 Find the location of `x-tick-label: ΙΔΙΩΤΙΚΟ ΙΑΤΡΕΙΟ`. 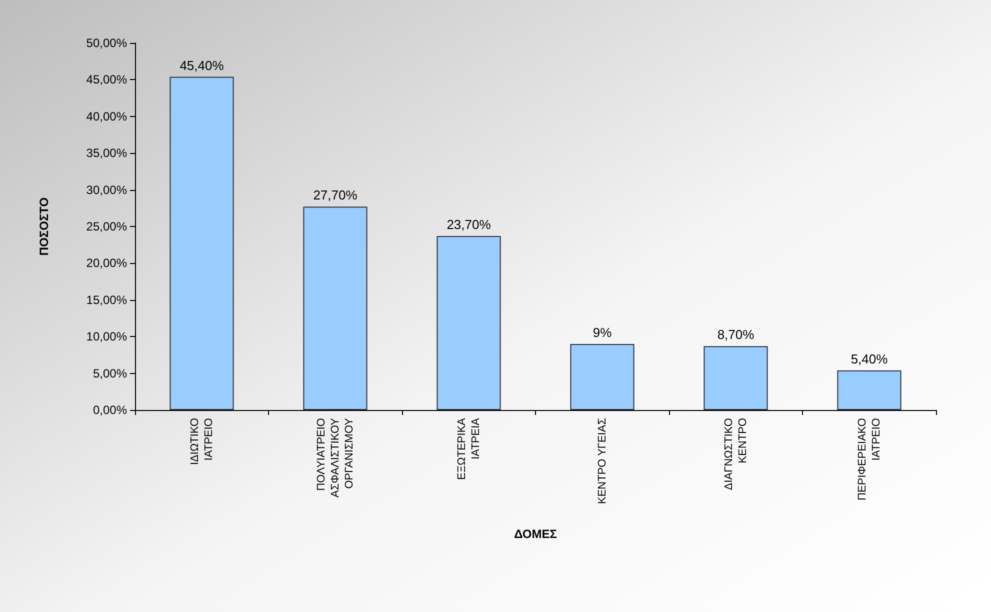

x-tick-label: ΙΔΙΩΤΙΚΟ ΙΑΤΡΕΙΟ is located at coordinates (201, 442).